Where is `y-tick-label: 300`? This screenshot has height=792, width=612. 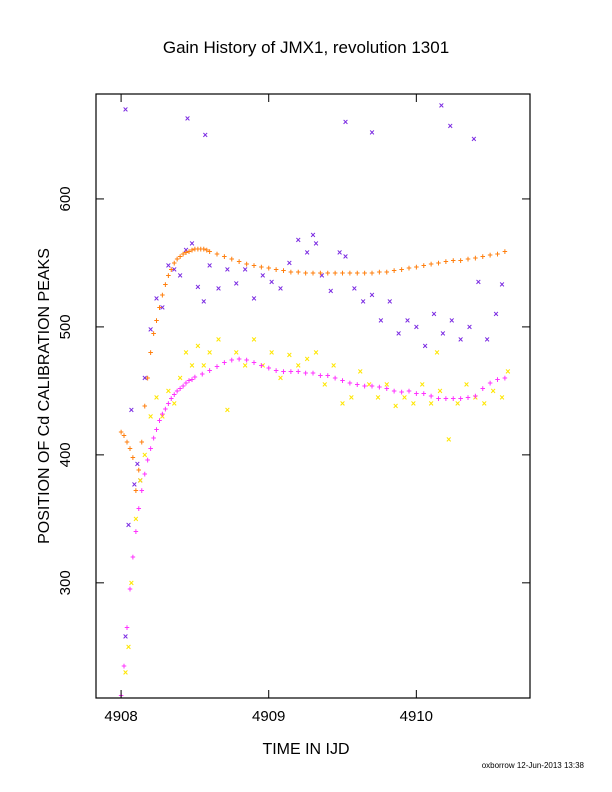
y-tick-label: 300 is located at coordinates (65, 582).